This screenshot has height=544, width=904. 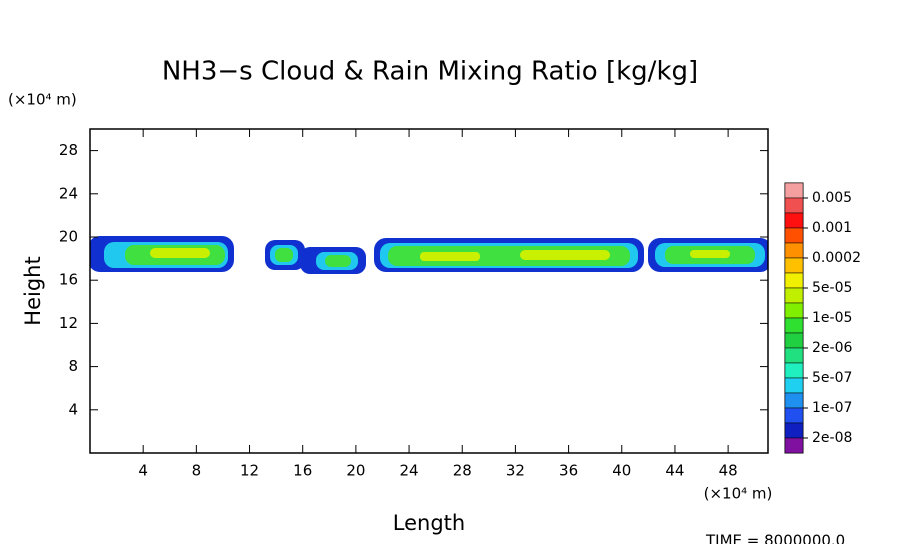 What do you see at coordinates (73, 409) in the screenshot?
I see `y-tick-label: 4` at bounding box center [73, 409].